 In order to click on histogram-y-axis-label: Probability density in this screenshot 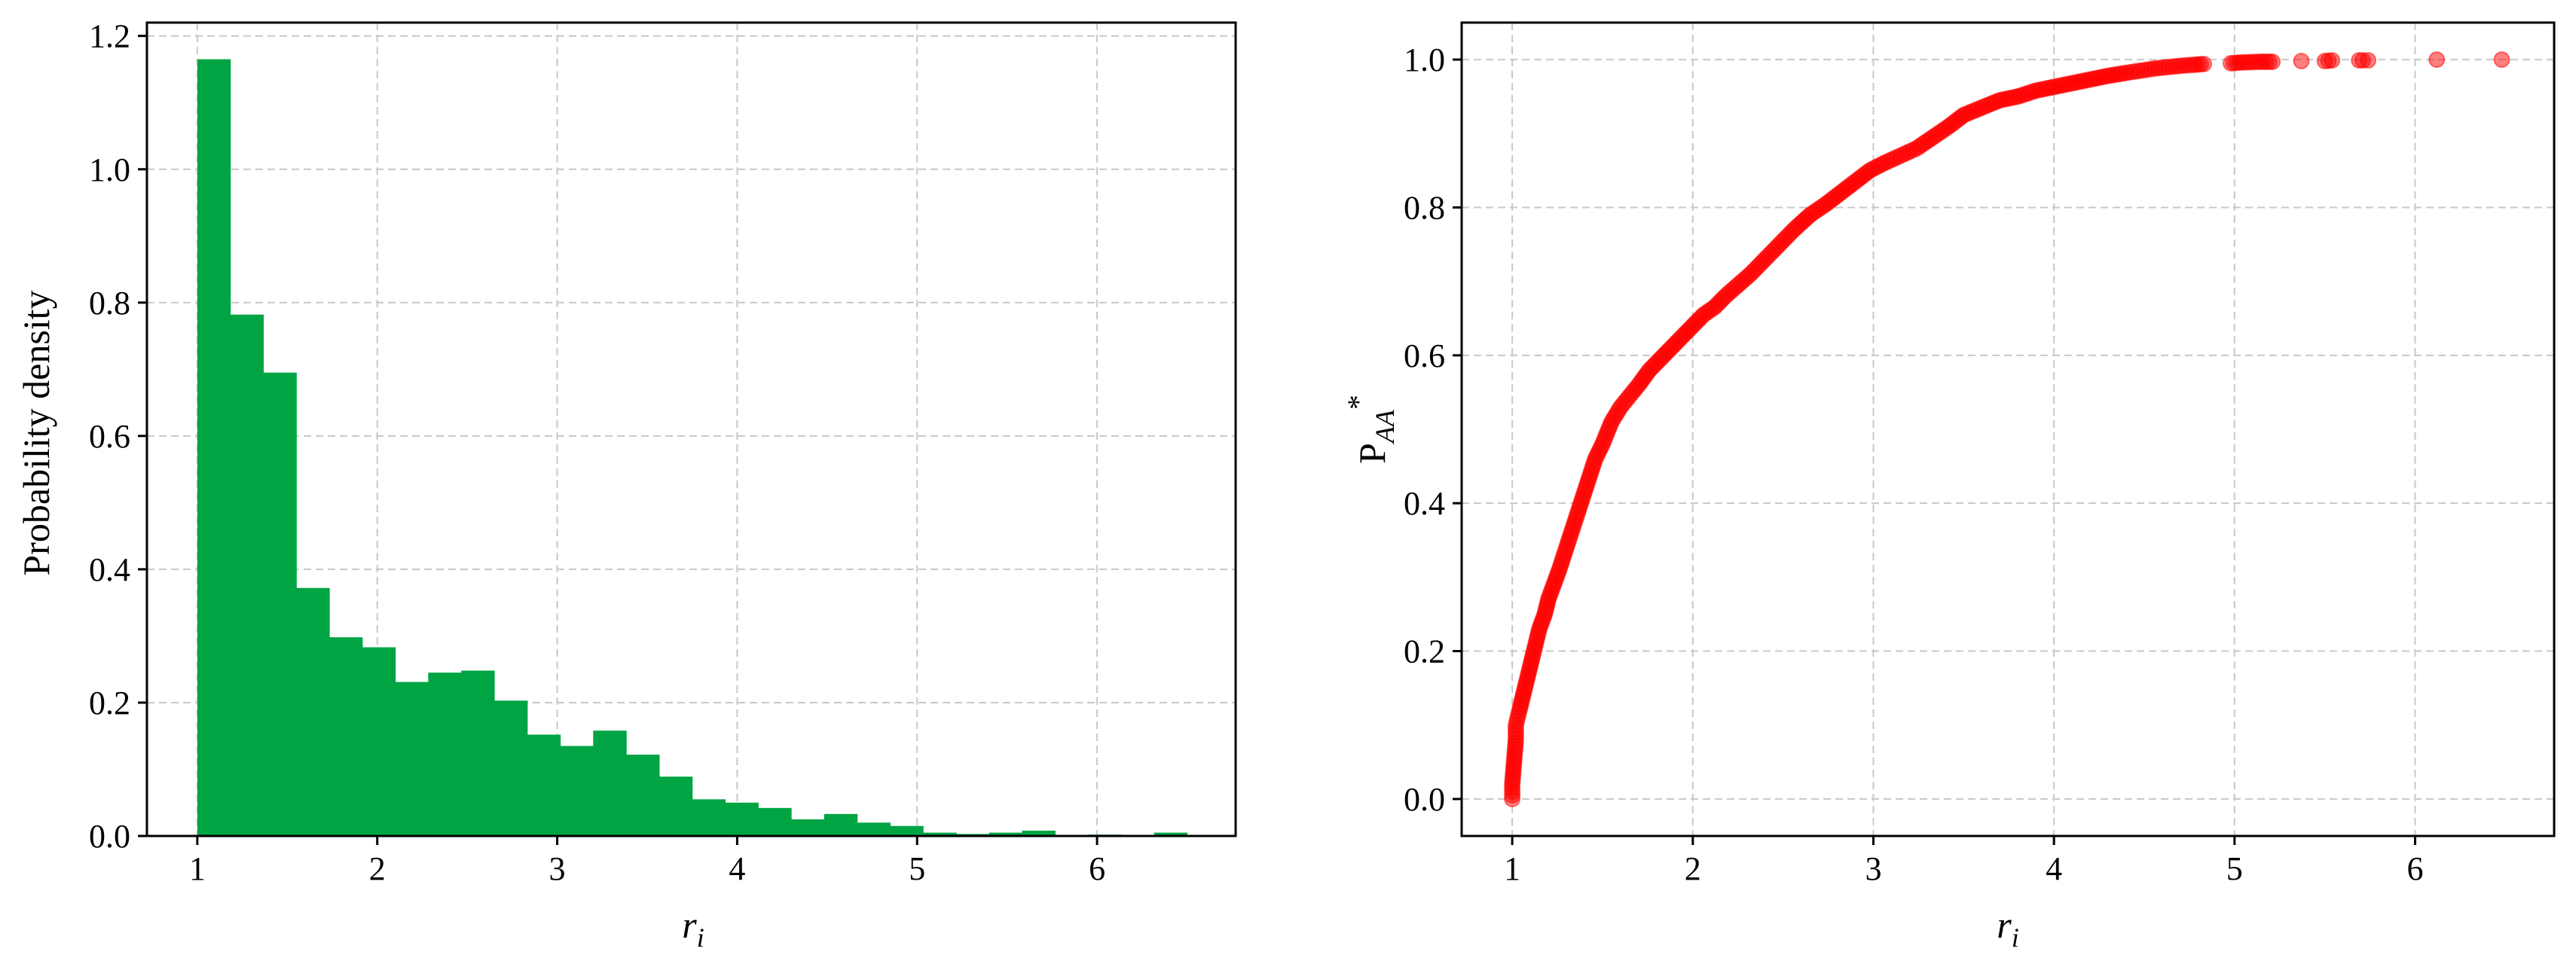, I will do `click(36, 433)`.